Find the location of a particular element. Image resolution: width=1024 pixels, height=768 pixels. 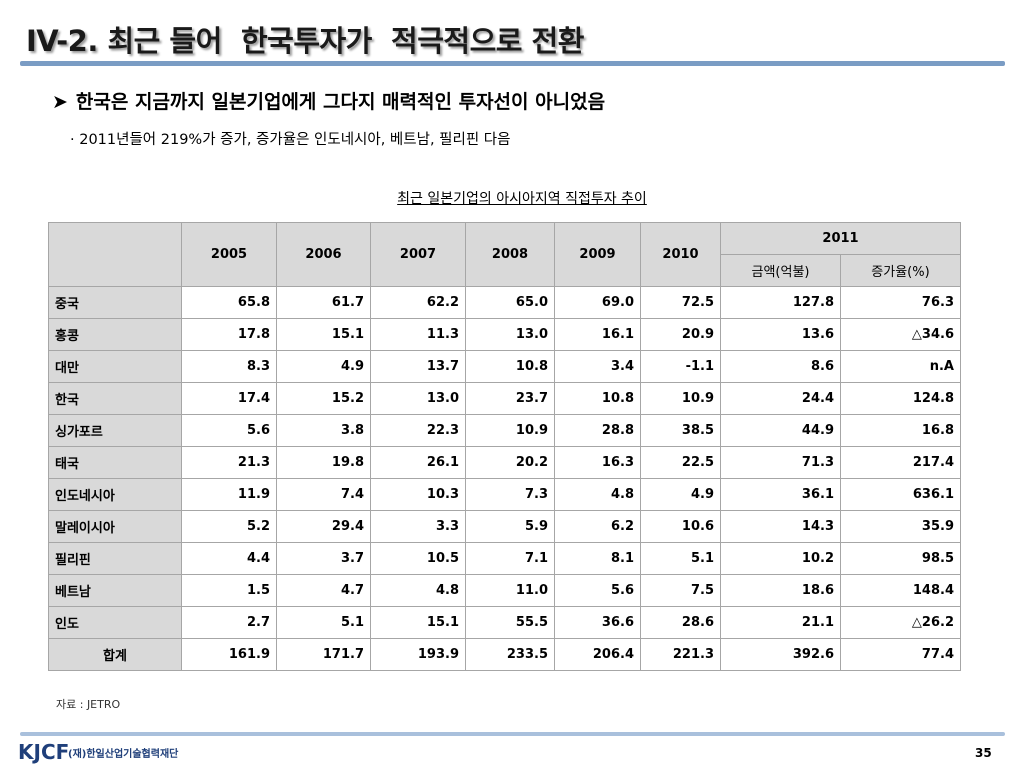

title-rule is located at coordinates (512, 63).